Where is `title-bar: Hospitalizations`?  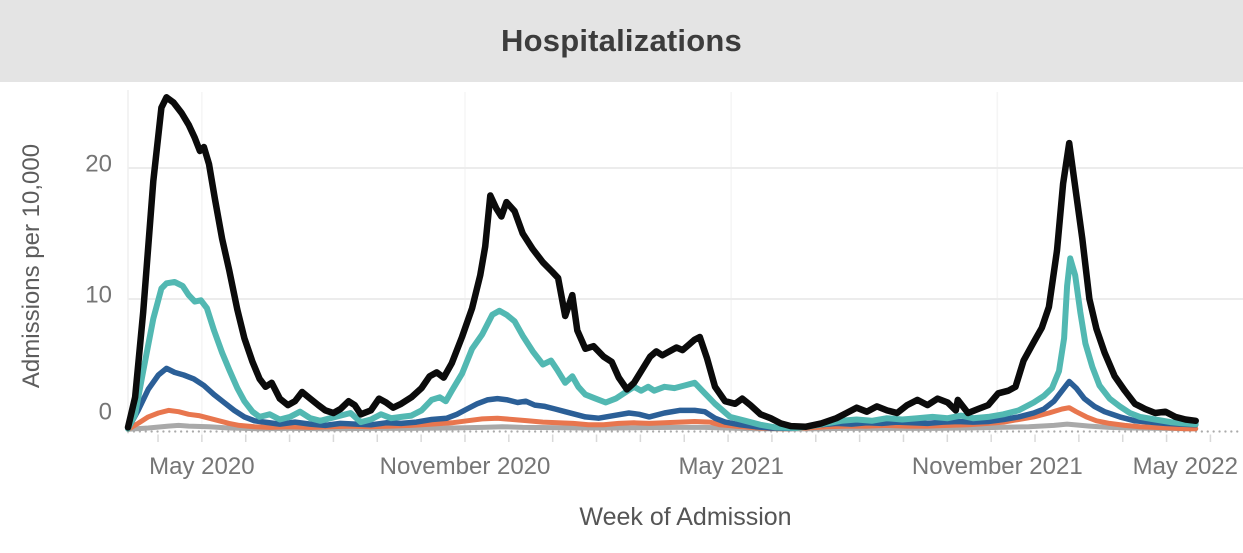 title-bar: Hospitalizations is located at coordinates (621, 41).